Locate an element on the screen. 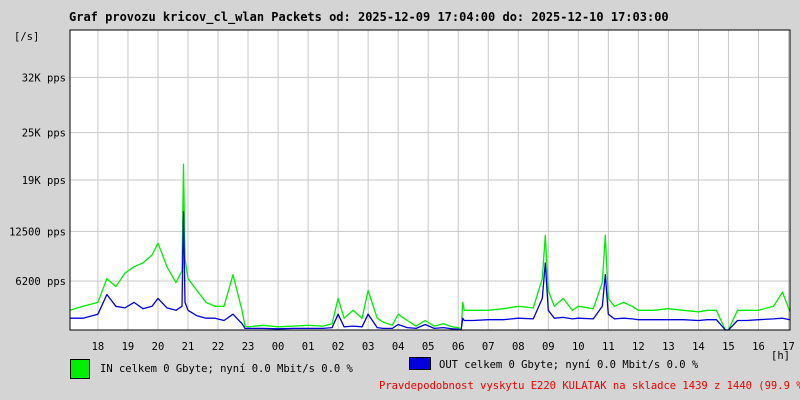  legend-in: IN celkem 0 Gbyte; nyní 0.0 Mbit/s 0.0 % is located at coordinates (211, 369).